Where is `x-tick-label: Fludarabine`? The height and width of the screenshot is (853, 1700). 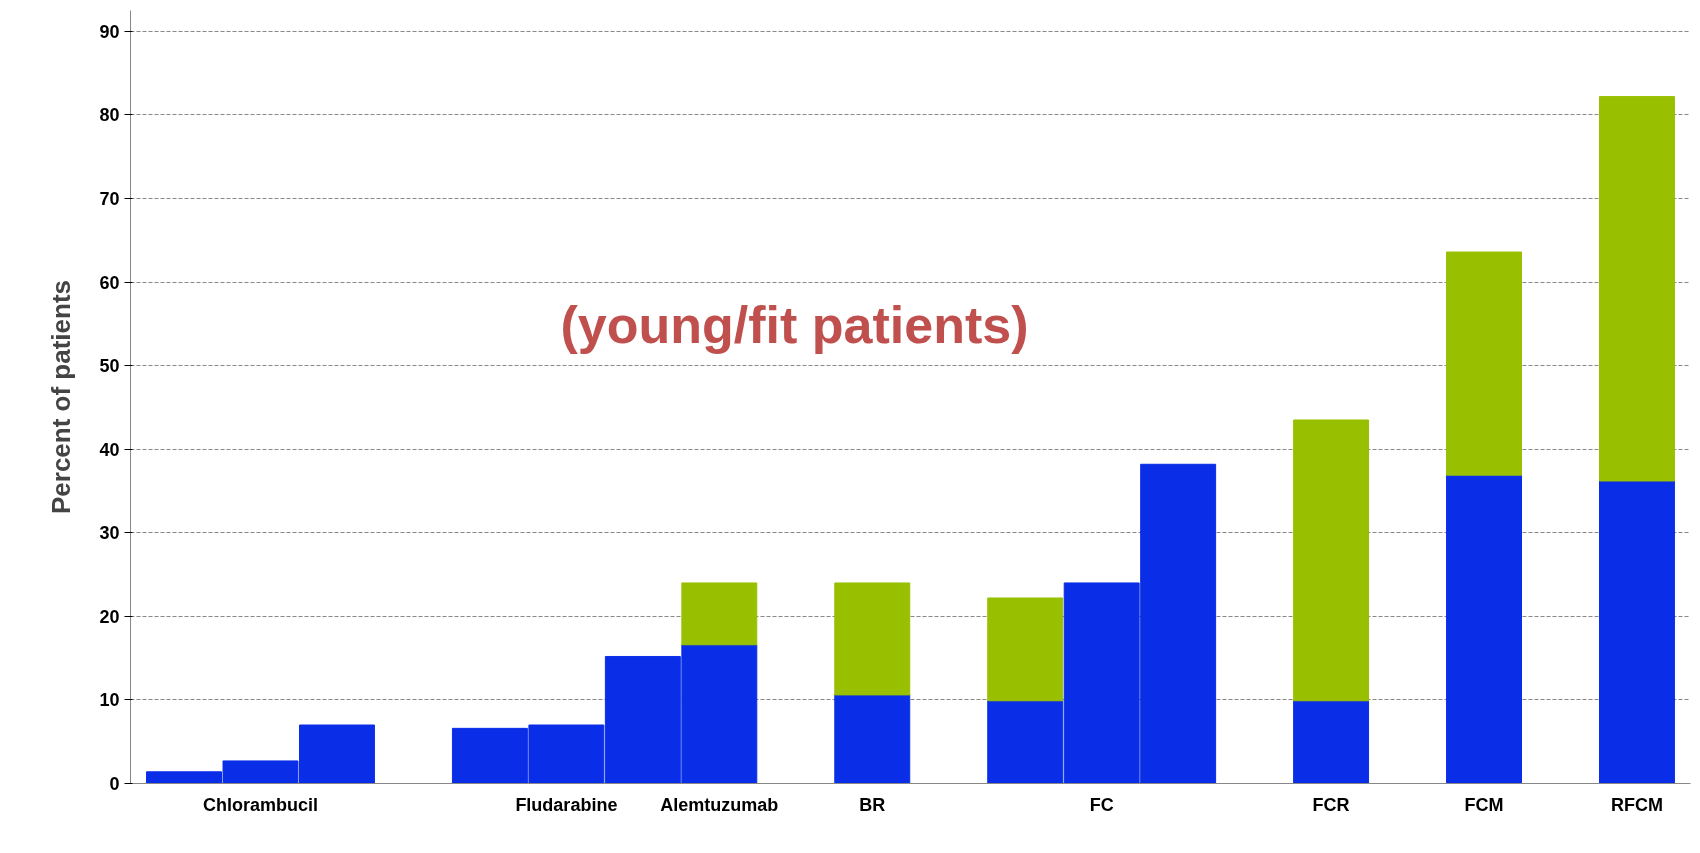
x-tick-label: Fludarabine is located at coordinates (566, 804).